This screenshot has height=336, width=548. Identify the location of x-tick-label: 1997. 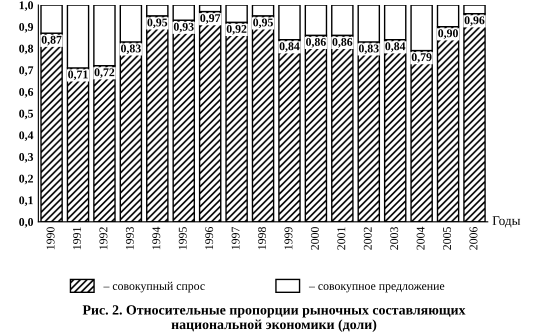
(236, 238).